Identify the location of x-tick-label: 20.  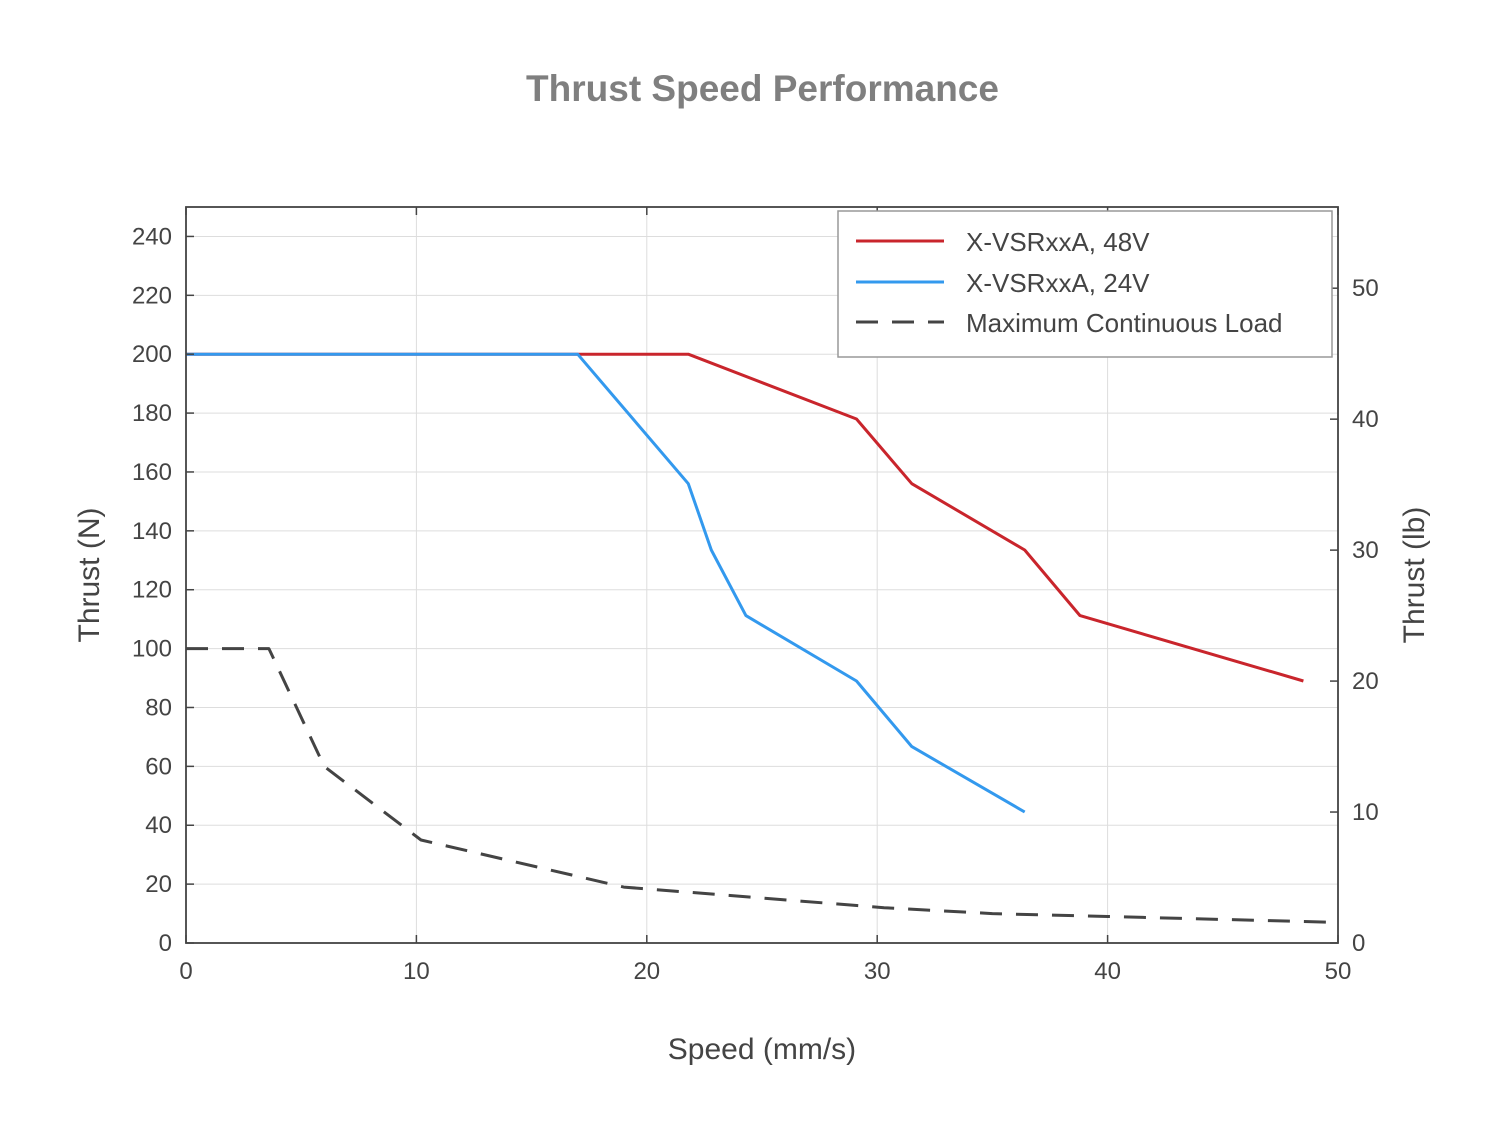
(646, 971).